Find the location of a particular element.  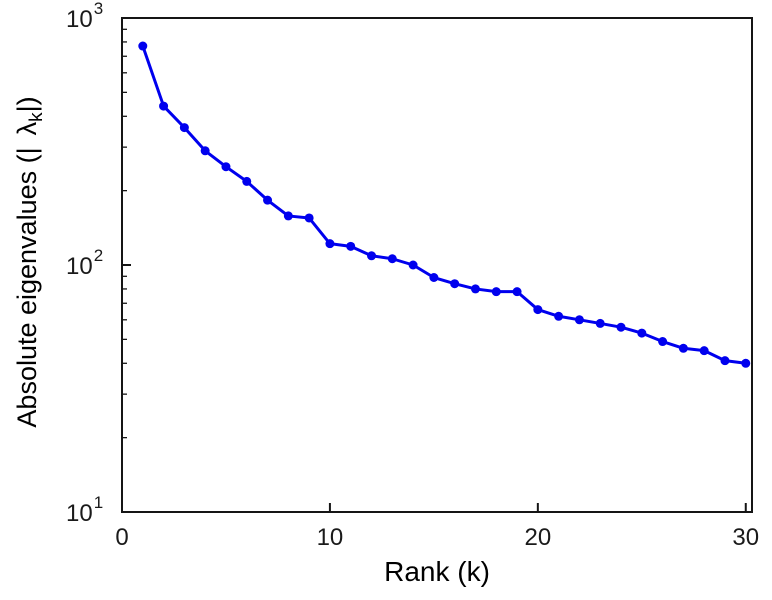

lambda-symbol: λ is located at coordinates (26, 128).